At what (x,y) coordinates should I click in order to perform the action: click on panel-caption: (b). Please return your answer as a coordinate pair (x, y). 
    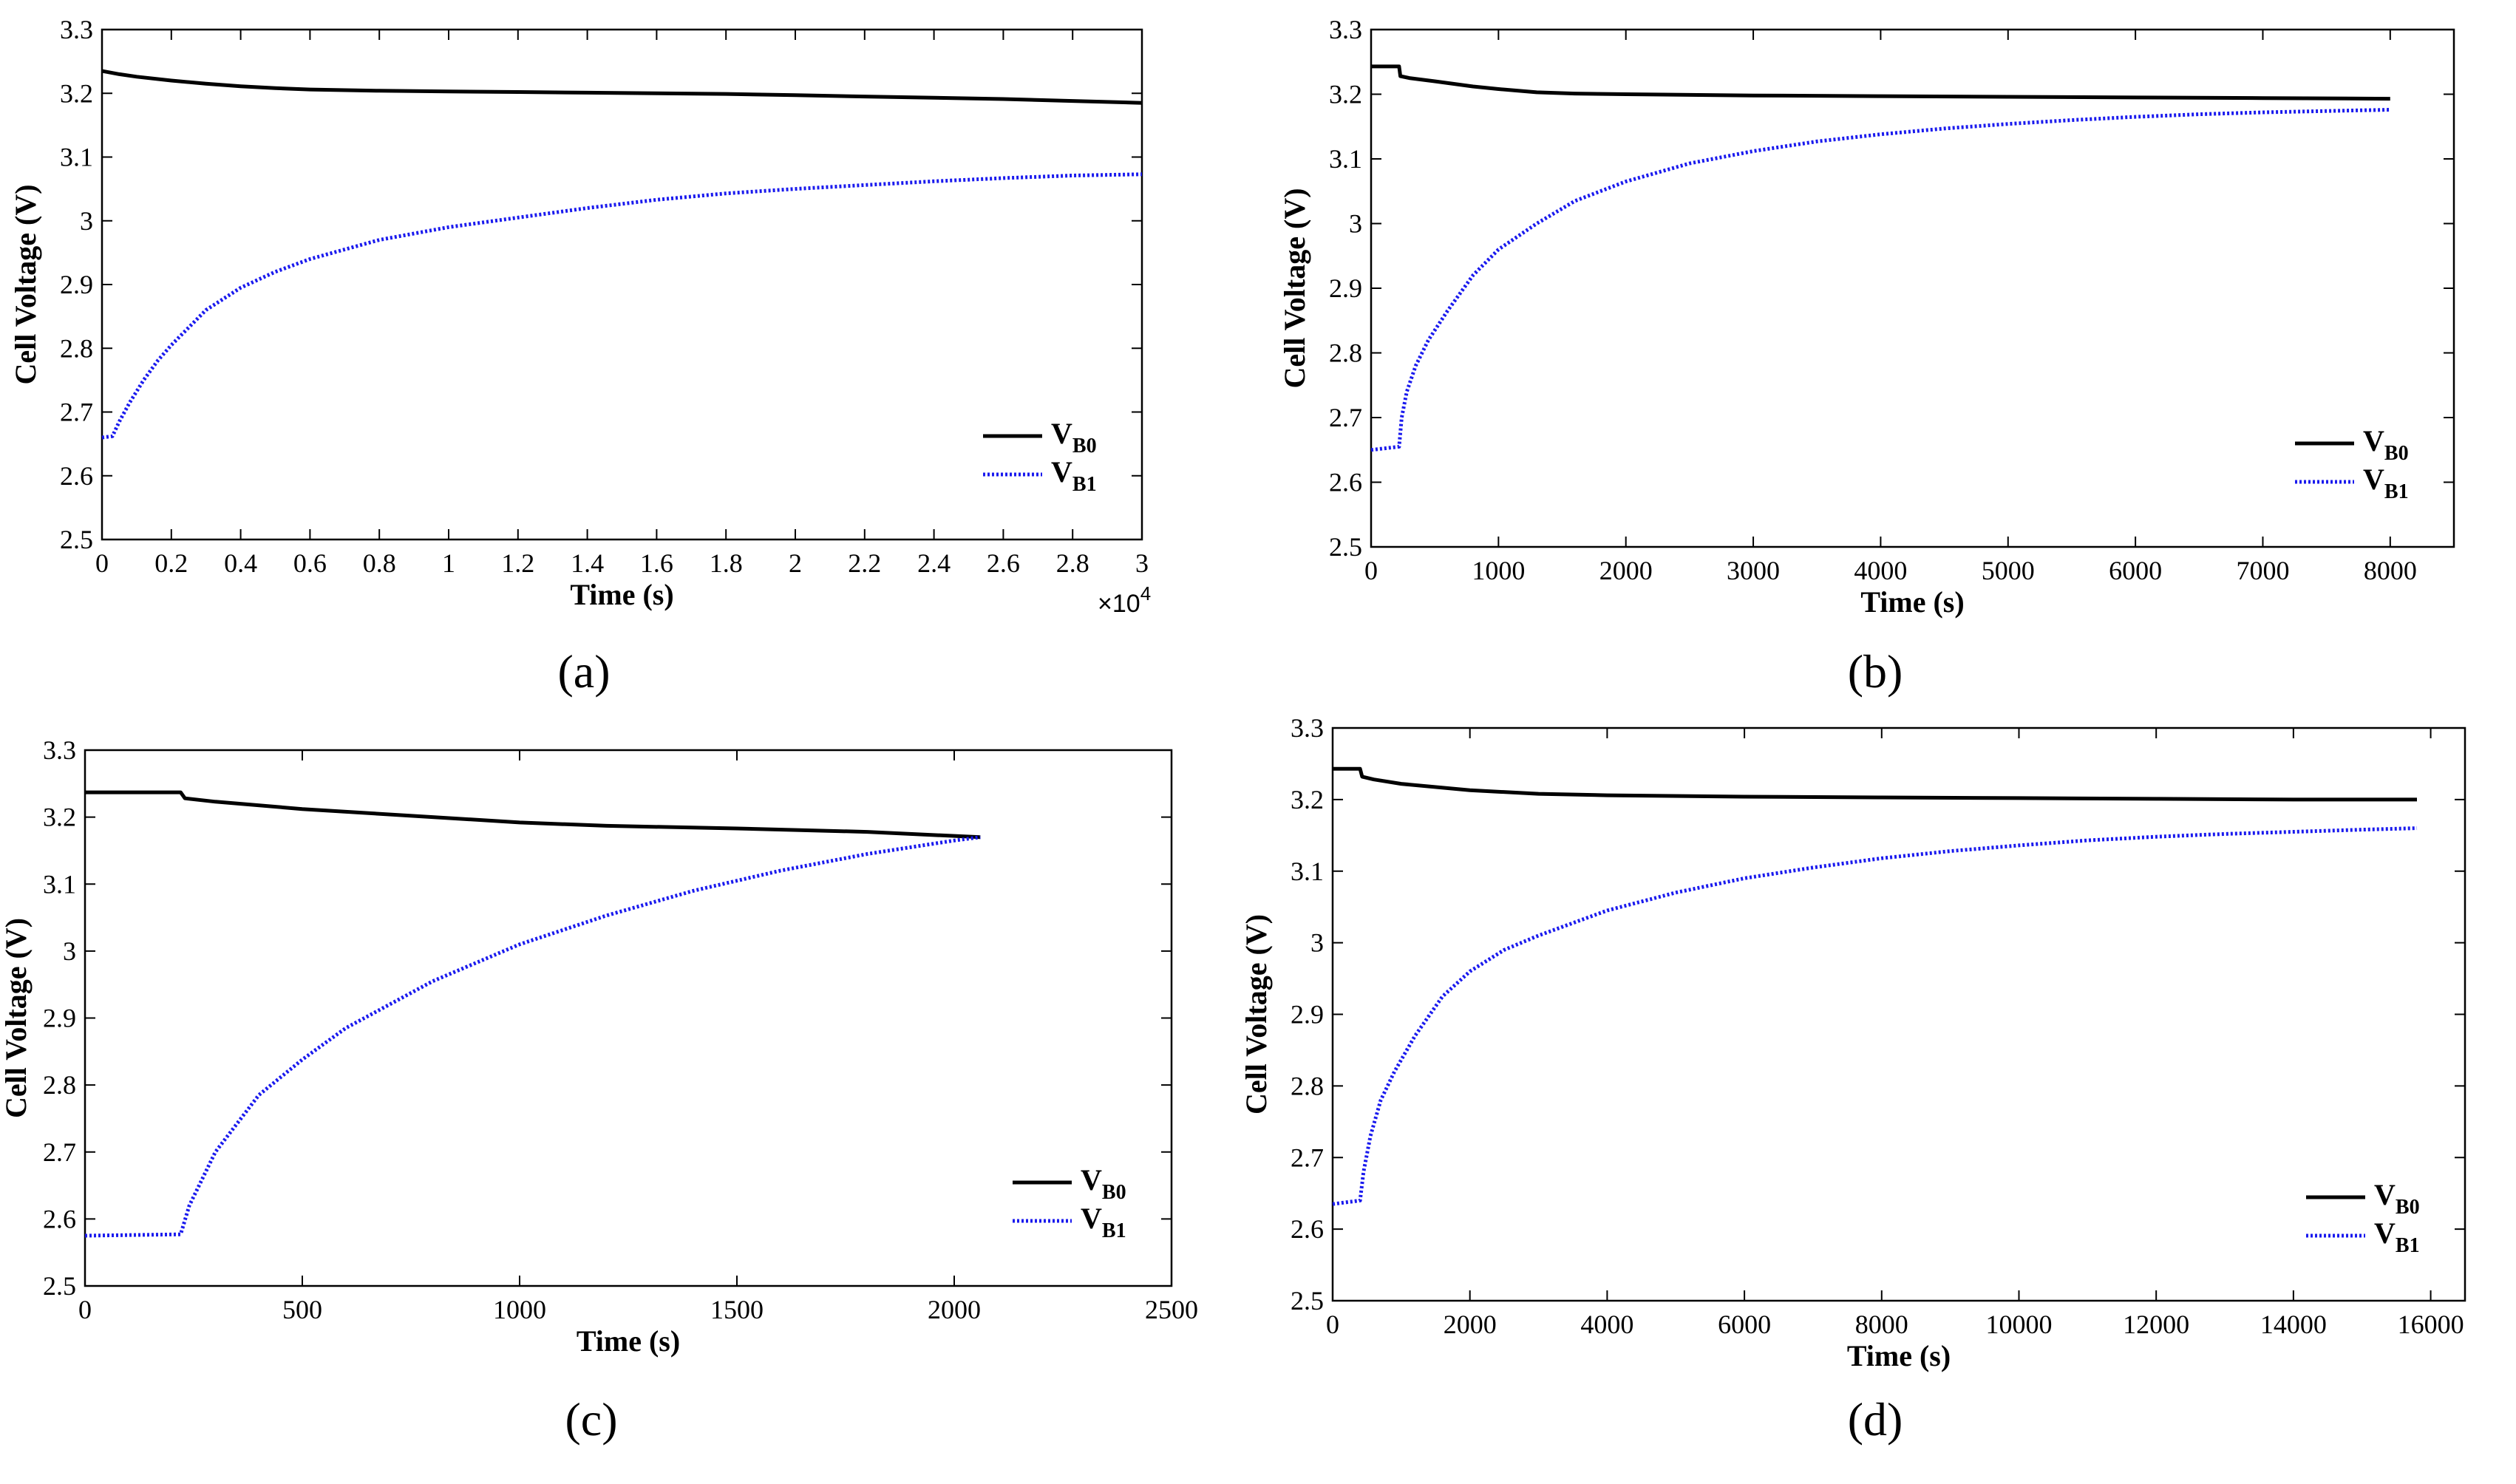
    Looking at the image, I should click on (1875, 671).